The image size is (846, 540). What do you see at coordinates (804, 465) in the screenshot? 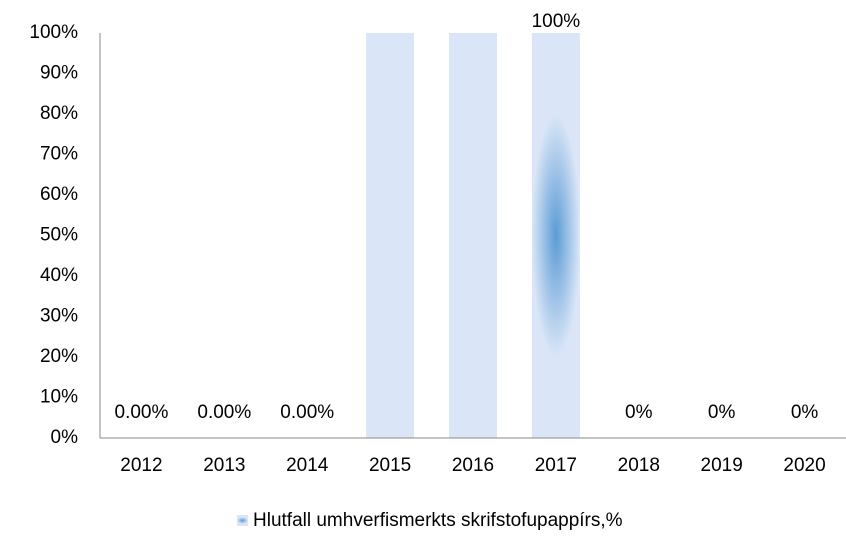
I see `x-tick-label: 2020` at bounding box center [804, 465].